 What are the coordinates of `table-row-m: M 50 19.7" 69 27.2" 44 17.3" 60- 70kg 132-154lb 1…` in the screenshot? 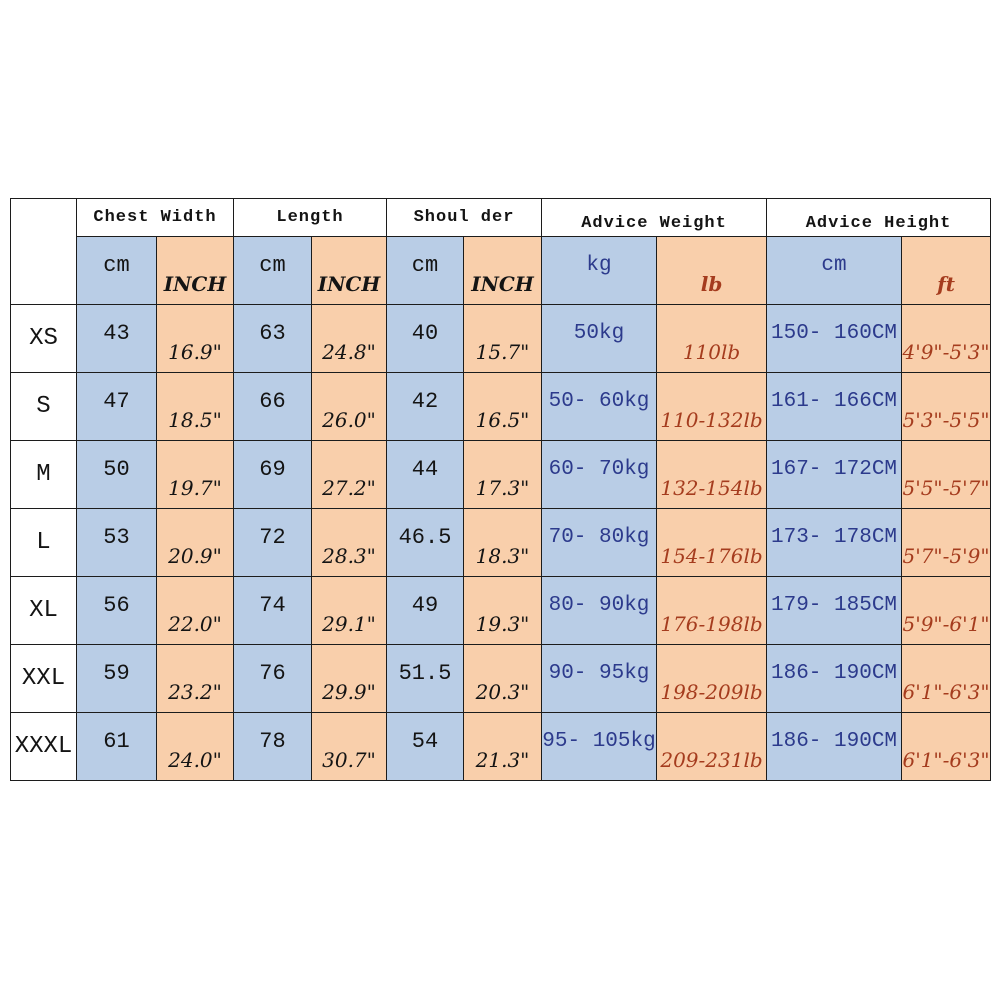 It's located at (501, 474).